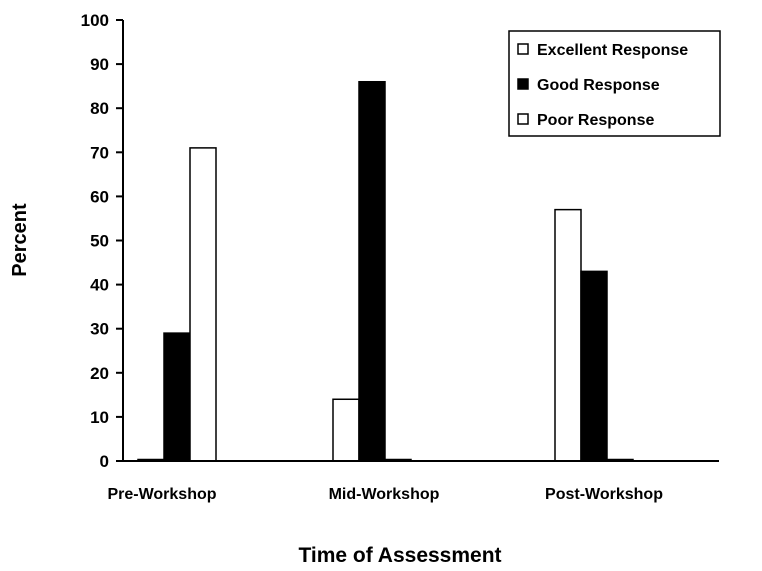 This screenshot has width=762, height=571. What do you see at coordinates (203, 304) in the screenshot?
I see `bar-poor-response-pre-workshop` at bounding box center [203, 304].